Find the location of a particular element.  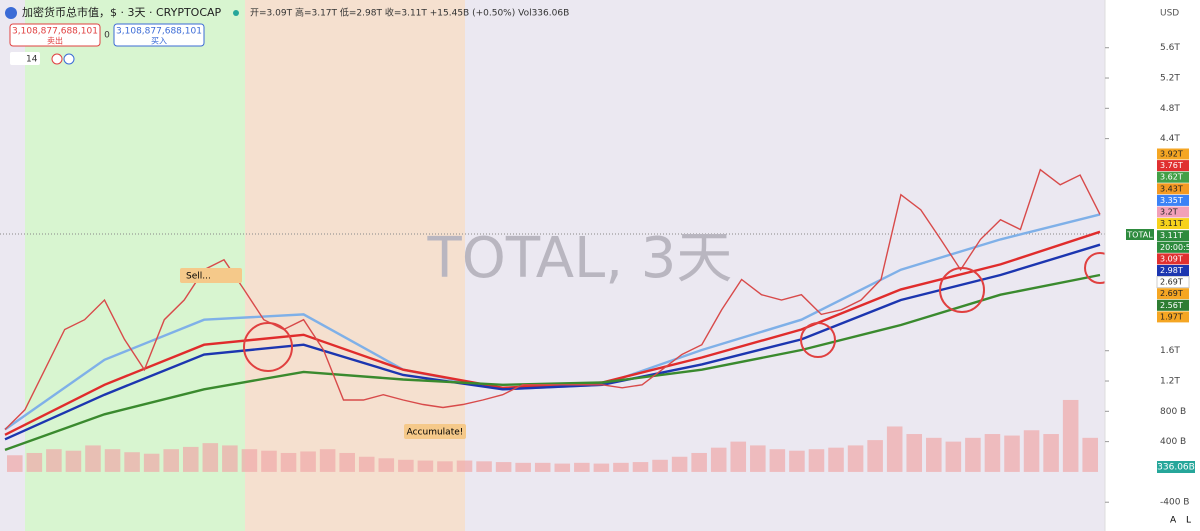

buy-button is located at coordinates (159, 35).